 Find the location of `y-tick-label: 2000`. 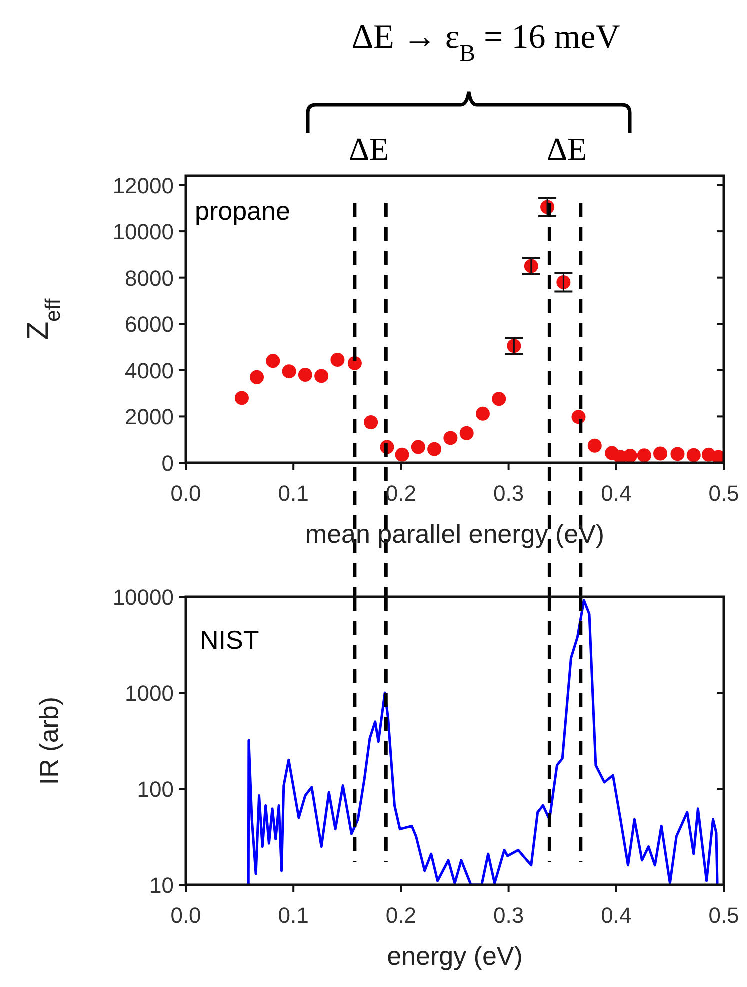

y-tick-label: 2000 is located at coordinates (149, 417).